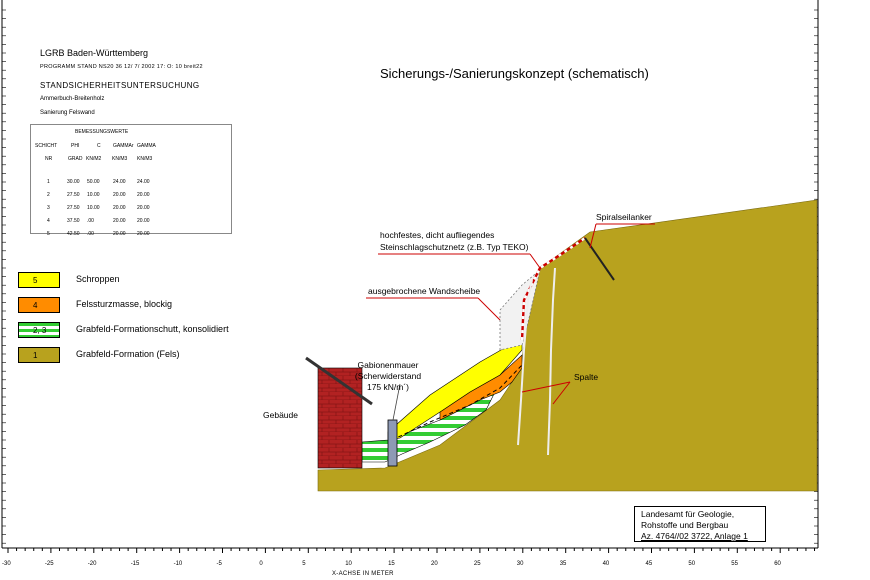 The image size is (870, 580). Describe the element at coordinates (93, 182) in the screenshot. I see `param-cell: 50.00` at that location.